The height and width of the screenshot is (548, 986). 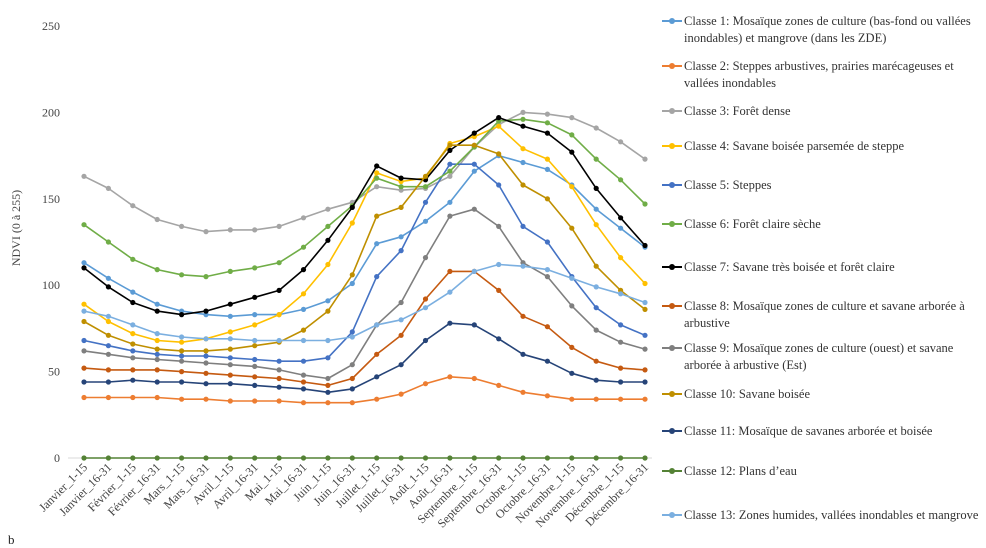 What do you see at coordinates (728, 185) in the screenshot?
I see `legend-label: Classe 5: Steppes` at bounding box center [728, 185].